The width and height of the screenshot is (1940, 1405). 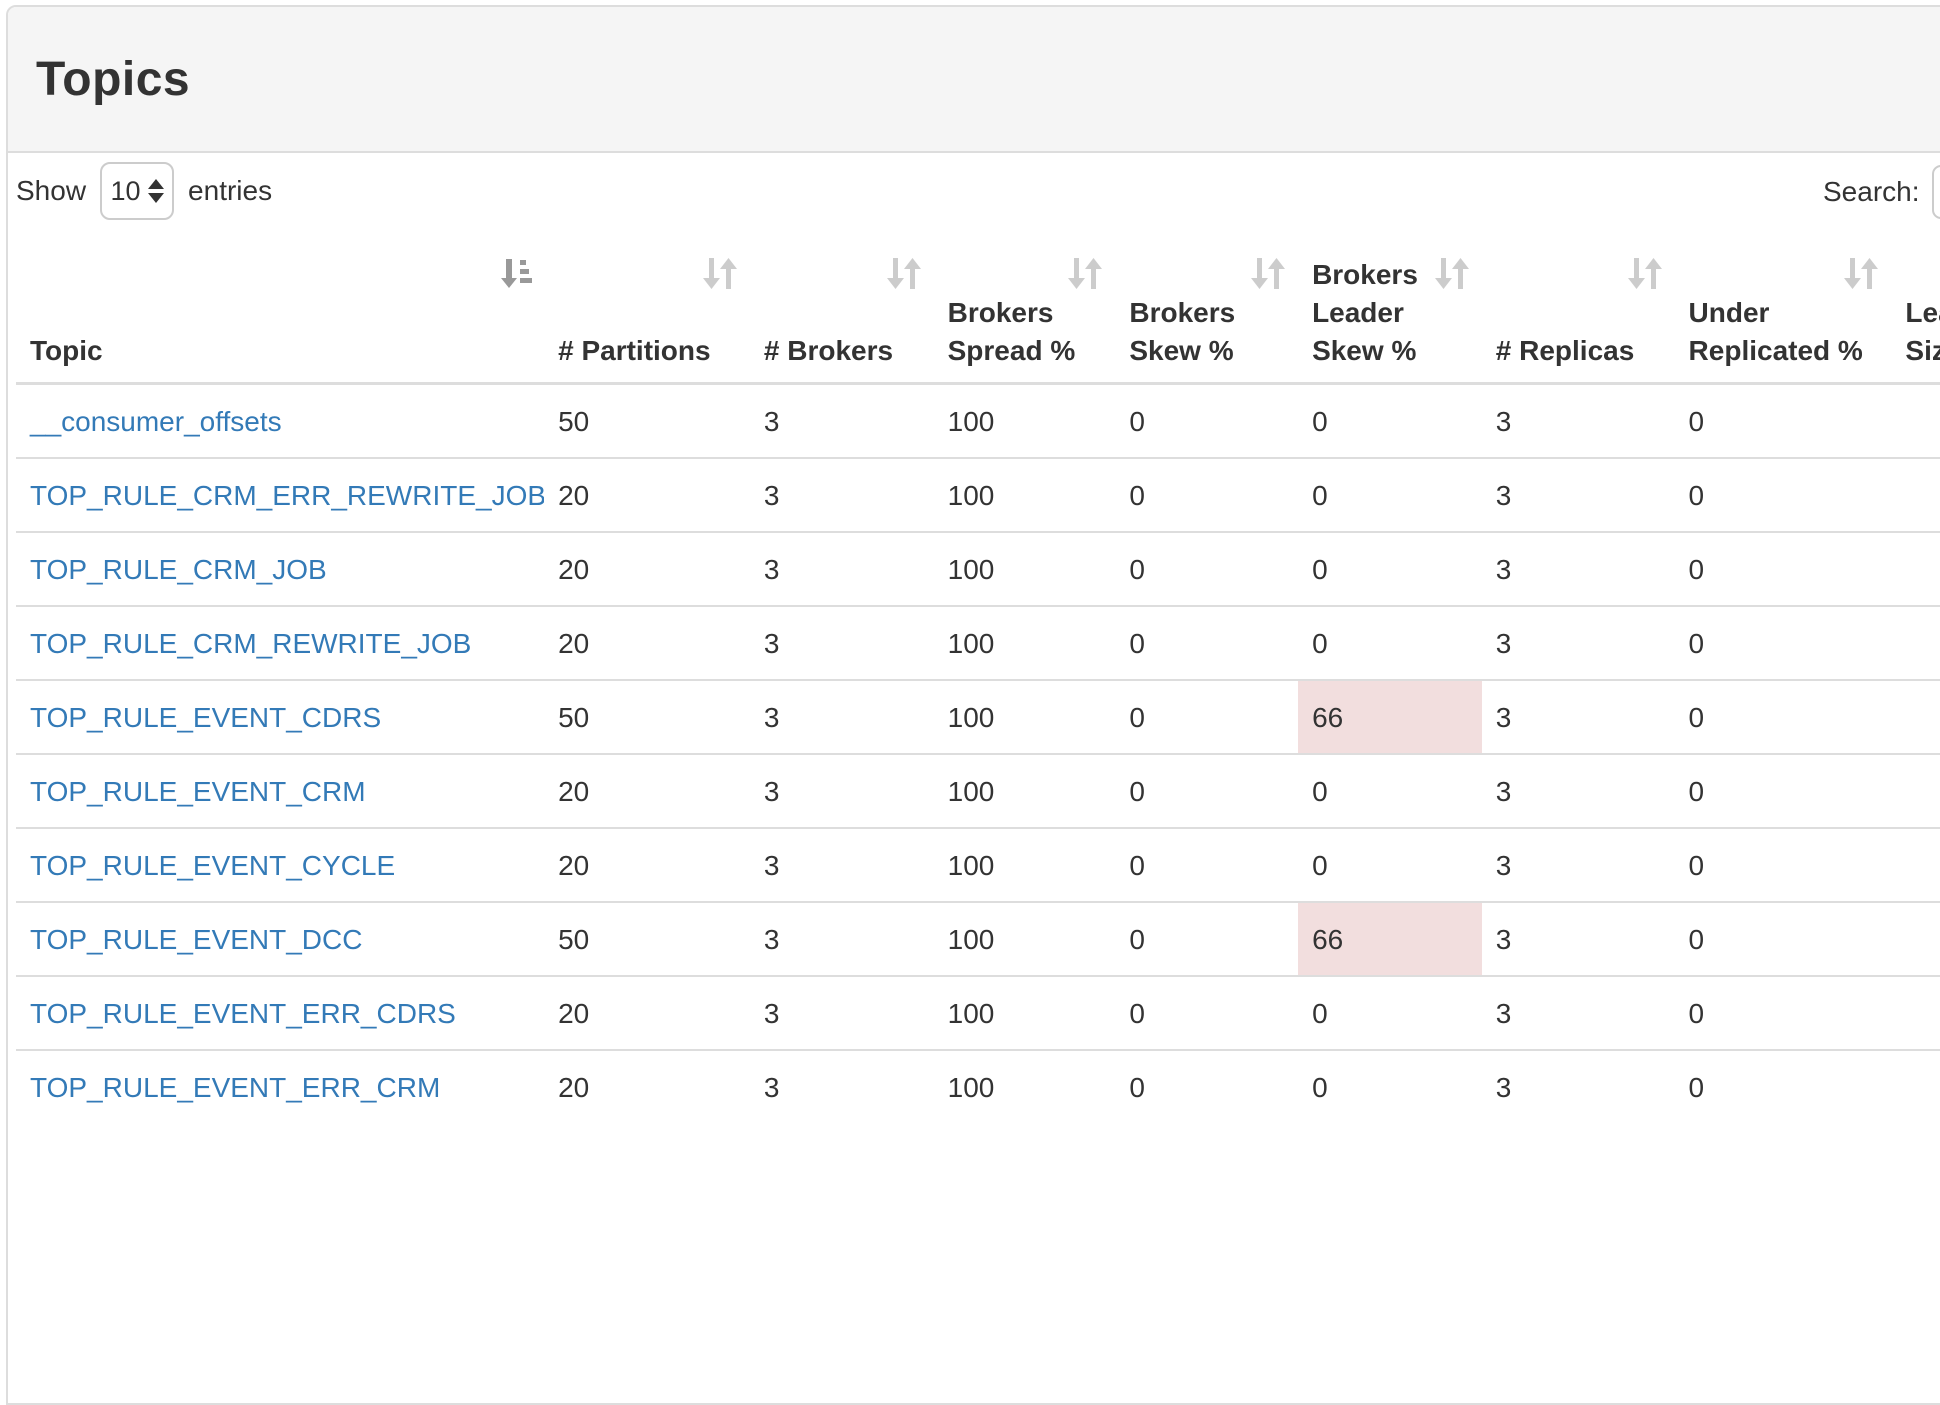 I want to click on cell-topic: __consumer_offsets, so click(x=280, y=421).